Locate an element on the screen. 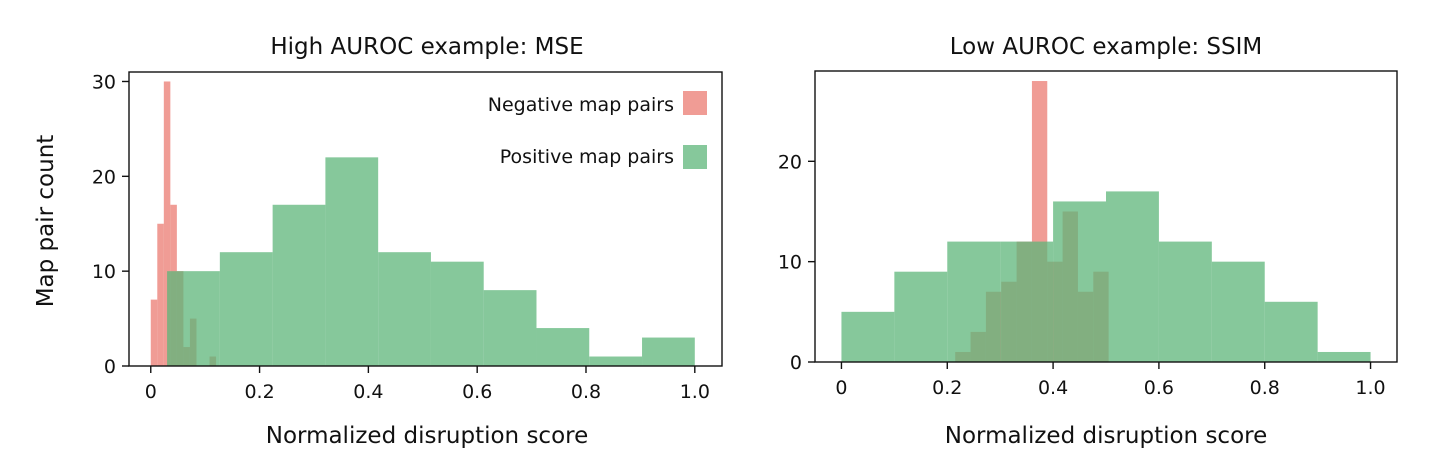 The height and width of the screenshot is (460, 1453). legend-label-positive: Positive map pairs is located at coordinates (587, 157).